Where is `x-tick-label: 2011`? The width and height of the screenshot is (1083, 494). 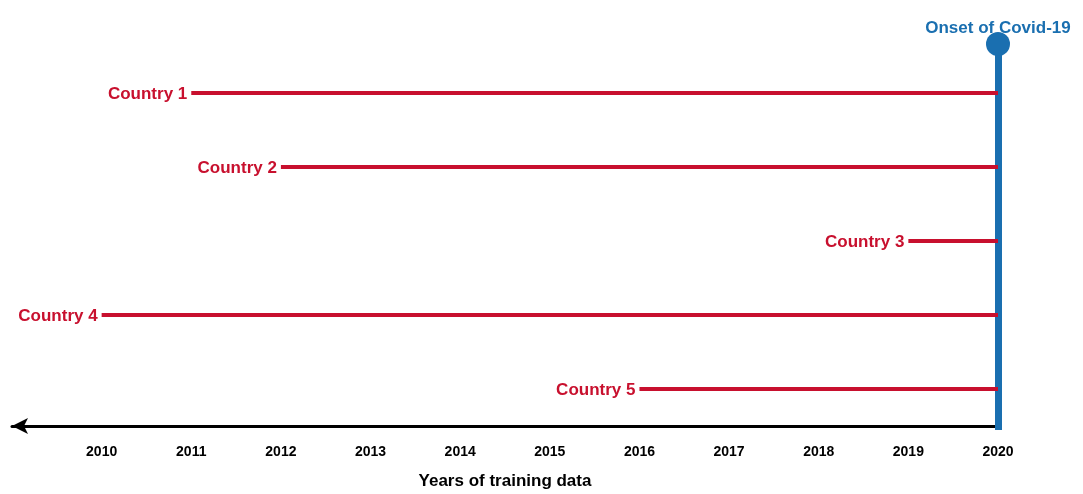
x-tick-label: 2011 is located at coordinates (191, 451).